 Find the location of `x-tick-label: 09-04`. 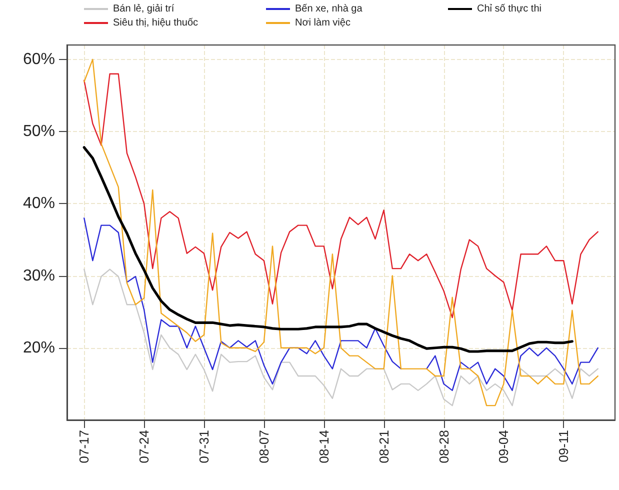

x-tick-label: 09-04 is located at coordinates (504, 447).